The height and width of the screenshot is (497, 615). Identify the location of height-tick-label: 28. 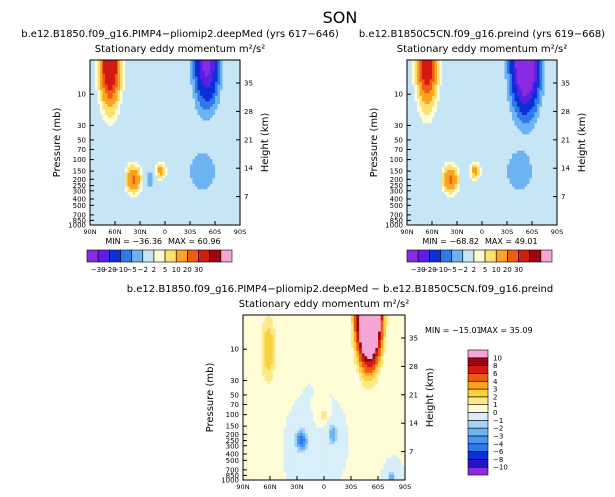
(248, 112).